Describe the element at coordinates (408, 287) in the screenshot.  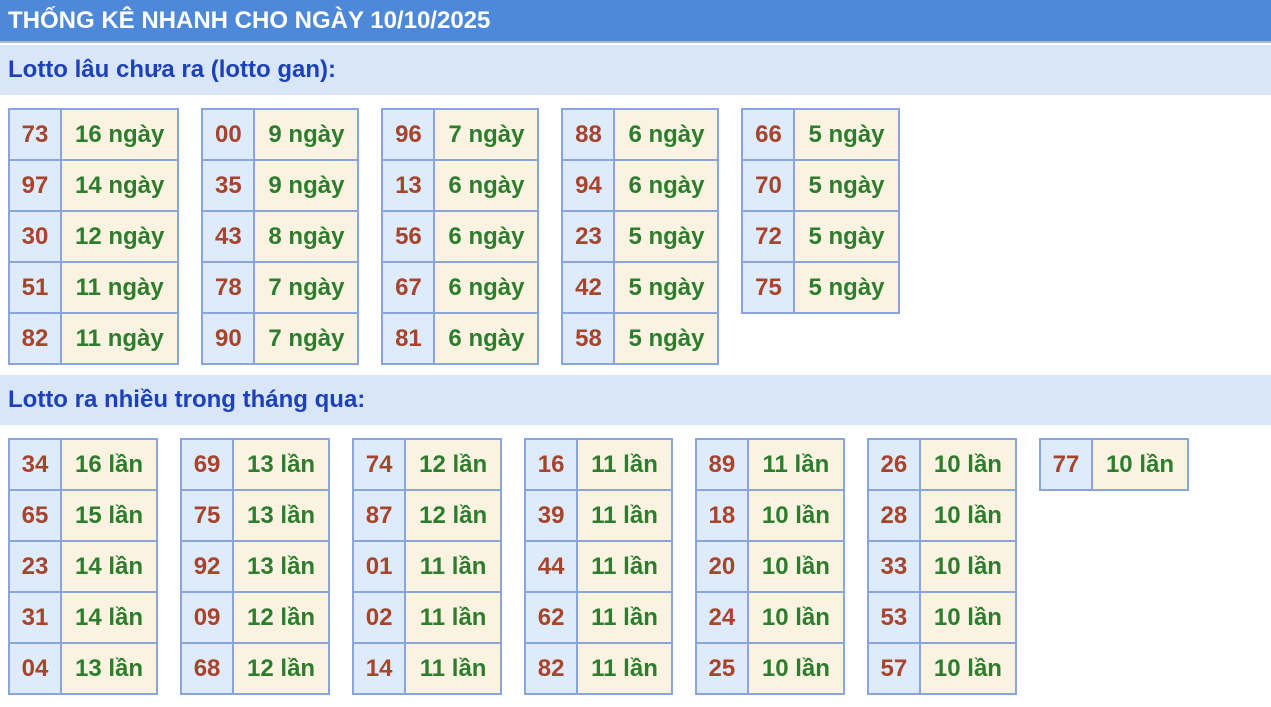
I see `lotto-number-cell: 67` at that location.